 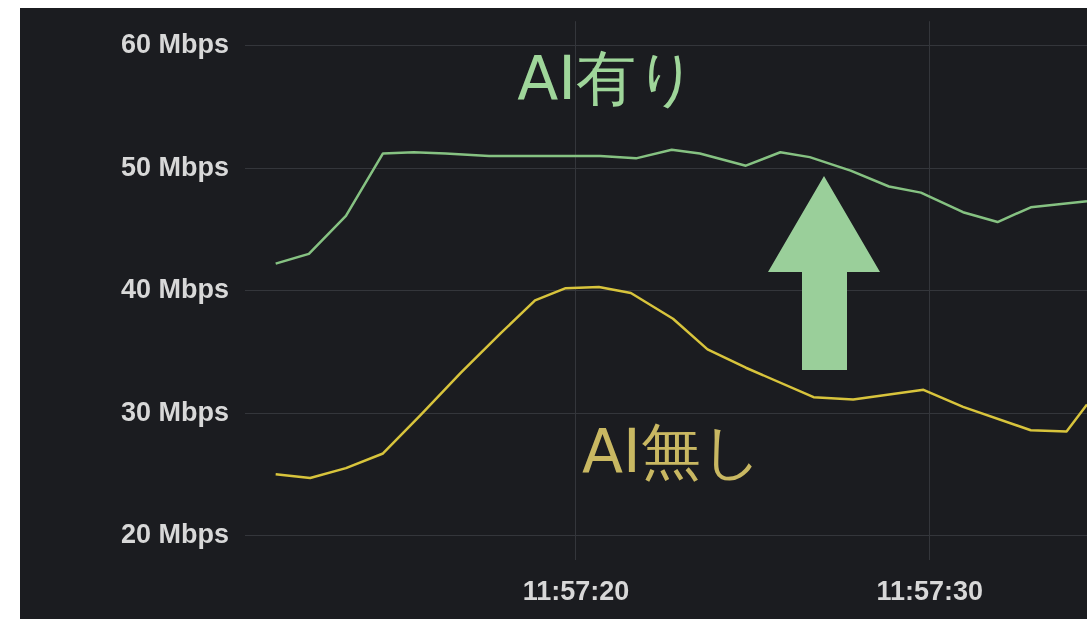 I want to click on series-label: AI有り, so click(x=607, y=78).